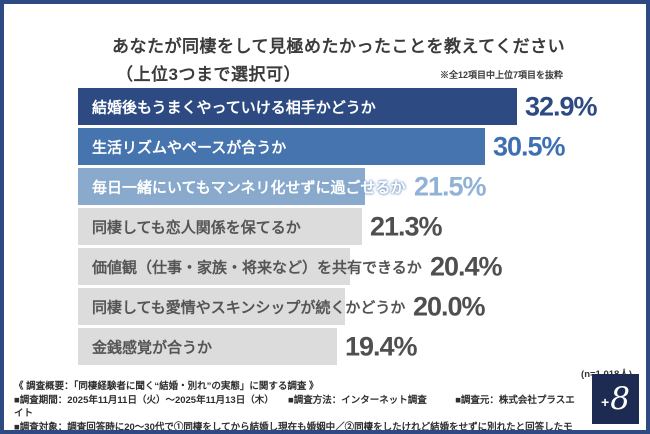  I want to click on bar-row: 同棲しても愛情やスキンシップが続くかどうか 20.0%, so click(362, 306).